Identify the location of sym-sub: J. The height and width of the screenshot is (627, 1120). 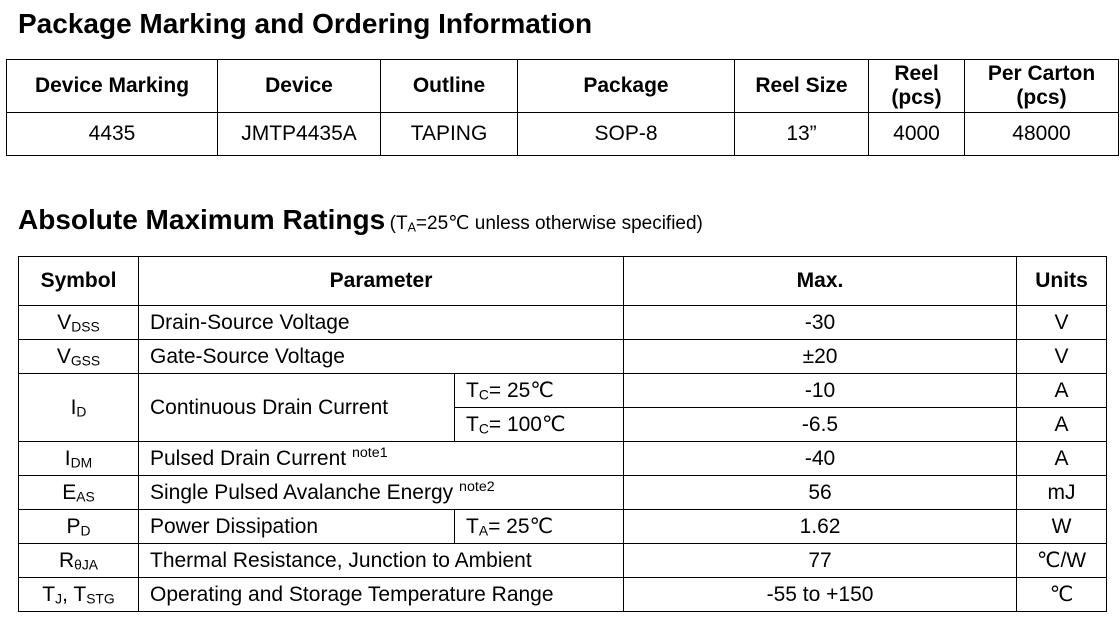
(59, 597).